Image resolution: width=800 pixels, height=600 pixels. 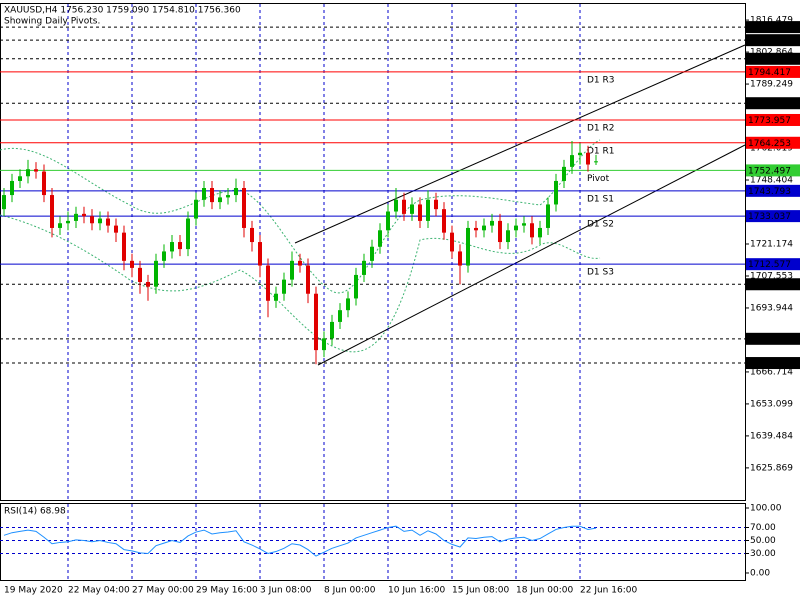 What do you see at coordinates (601, 80) in the screenshot?
I see `level-name: D1 R3` at bounding box center [601, 80].